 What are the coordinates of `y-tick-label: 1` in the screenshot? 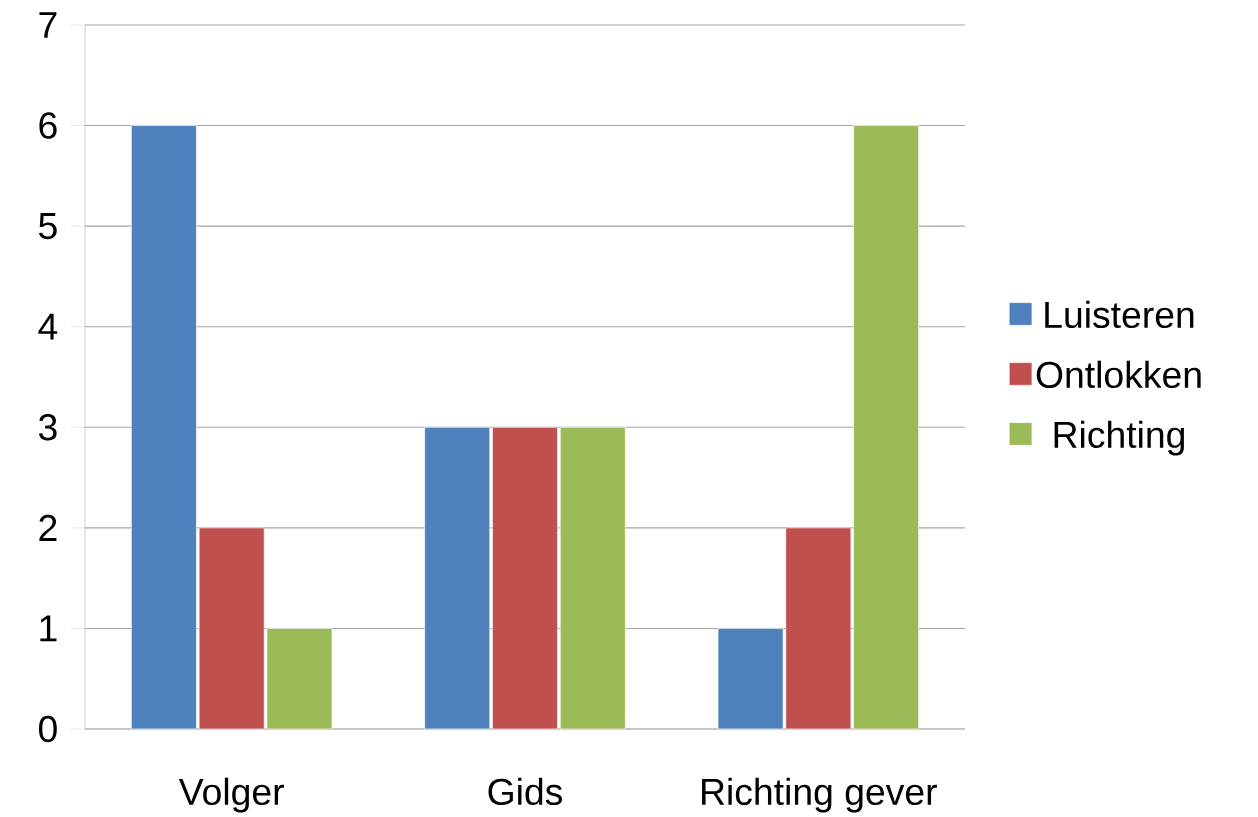 It's located at (48, 628).